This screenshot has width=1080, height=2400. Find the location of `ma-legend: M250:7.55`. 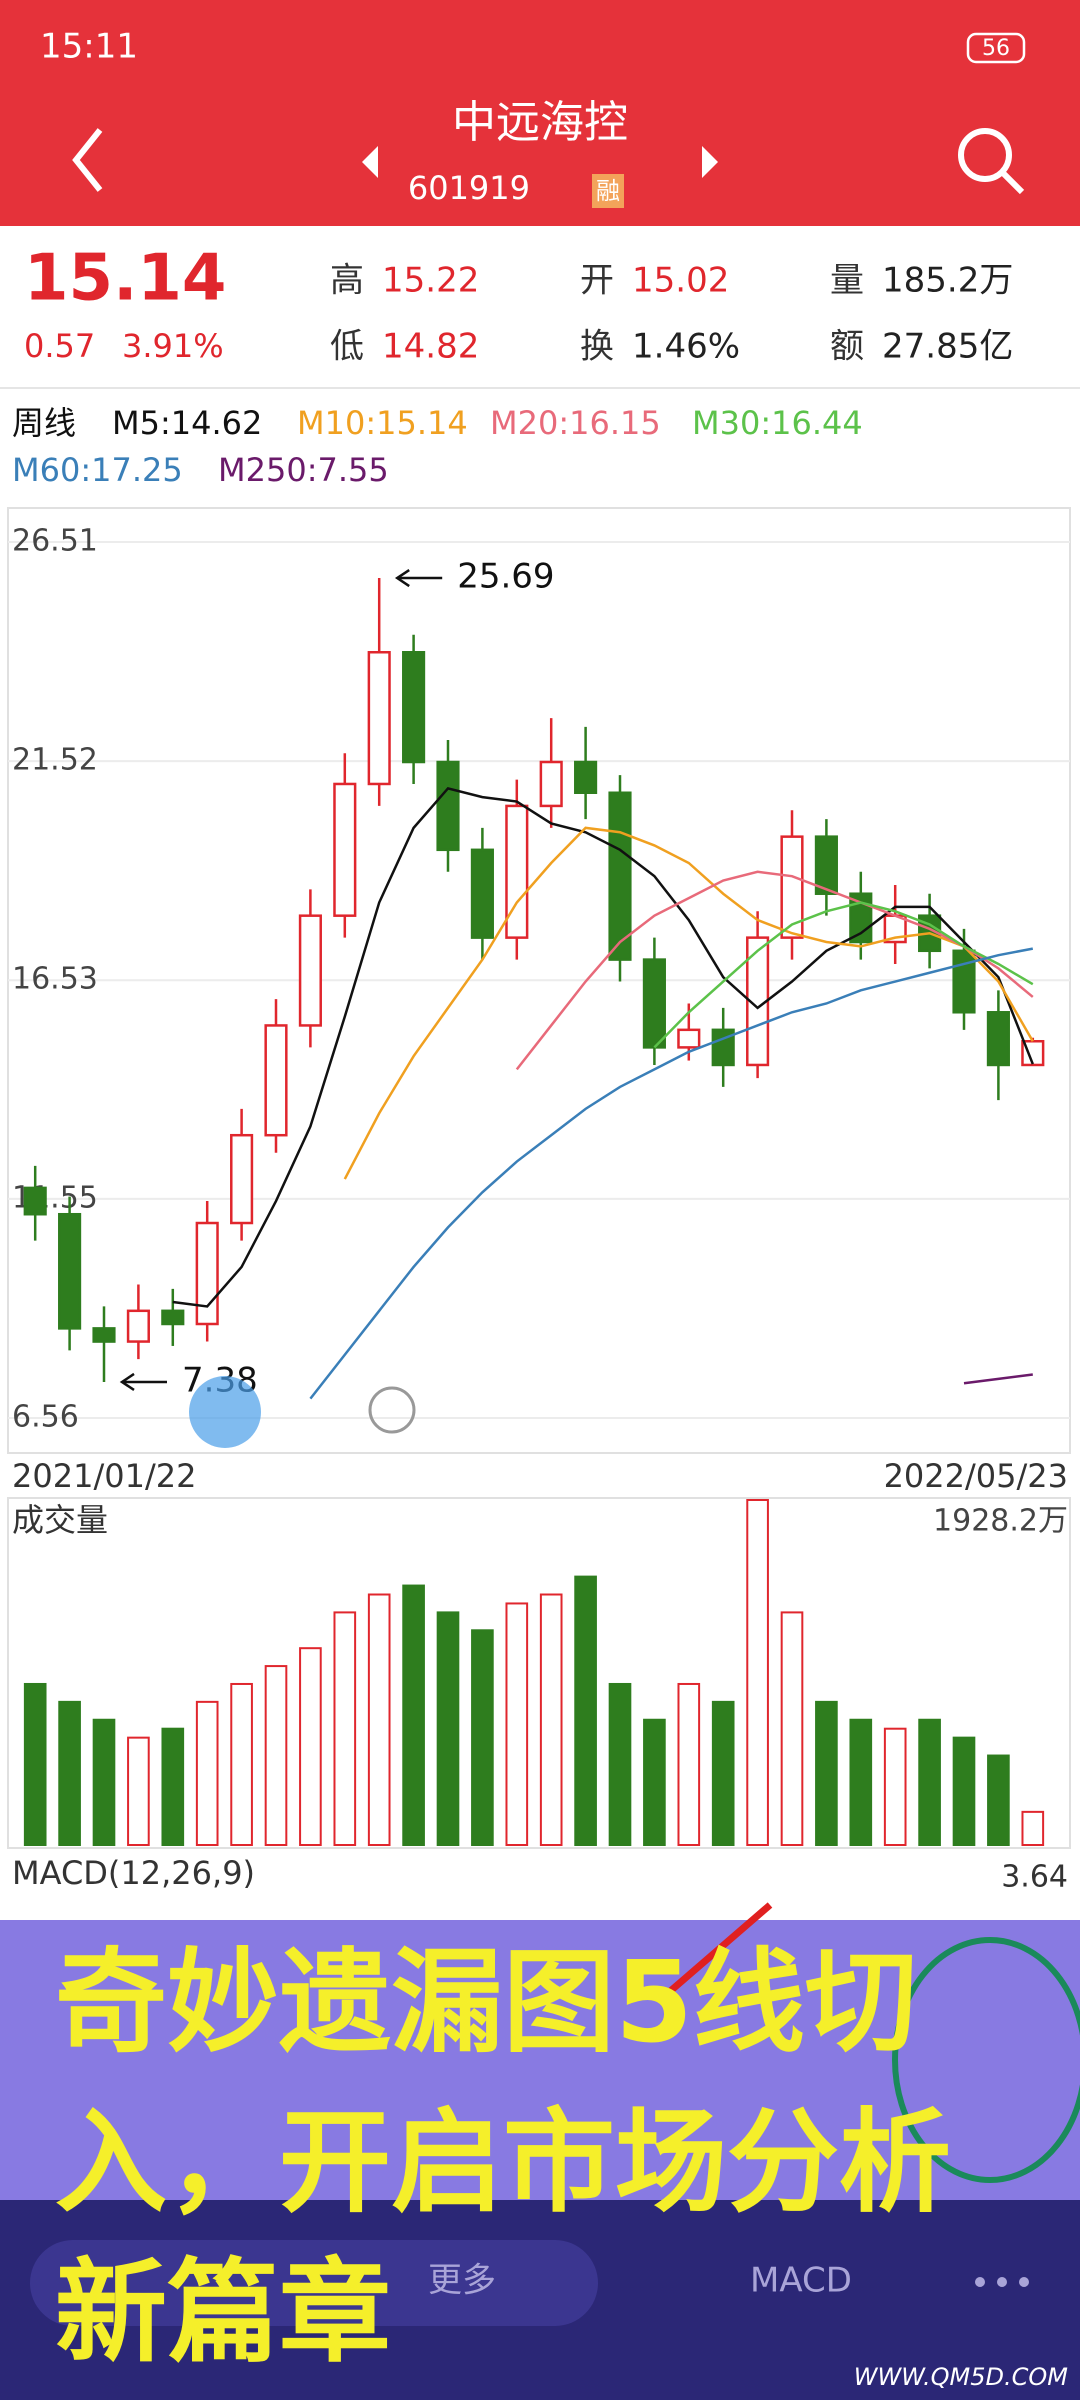

ma-legend: M250:7.55 is located at coordinates (303, 470).